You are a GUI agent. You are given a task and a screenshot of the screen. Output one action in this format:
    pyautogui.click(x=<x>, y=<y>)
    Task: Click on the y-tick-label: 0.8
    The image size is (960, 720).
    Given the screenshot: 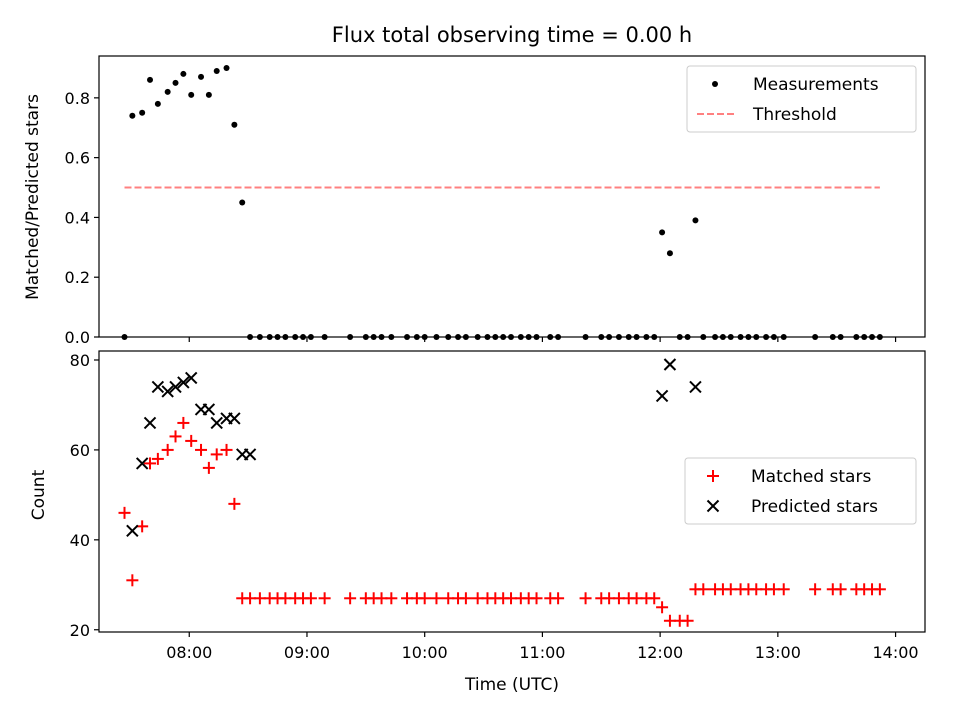 What is the action you would take?
    pyautogui.click(x=77, y=98)
    